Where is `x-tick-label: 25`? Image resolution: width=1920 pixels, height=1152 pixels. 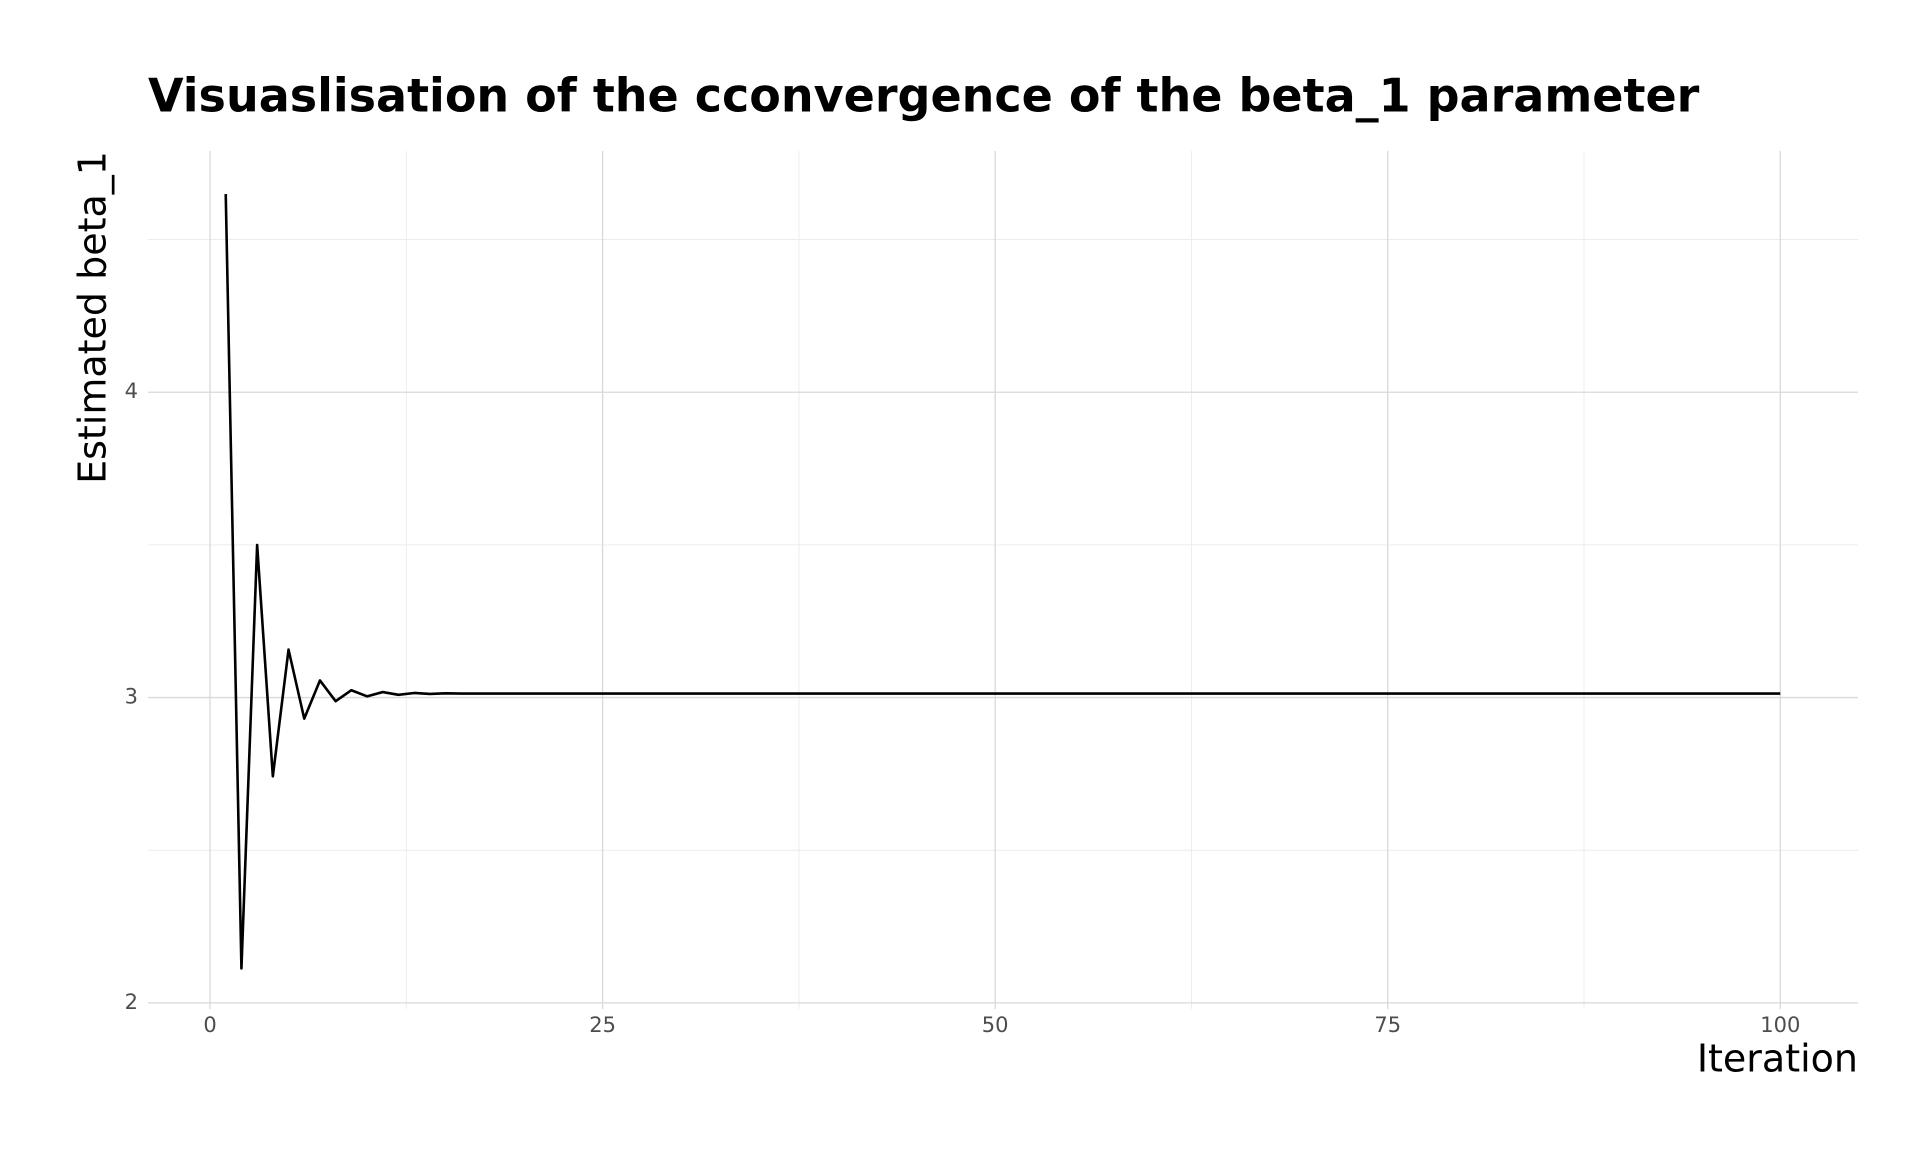
x-tick-label: 25 is located at coordinates (602, 1025).